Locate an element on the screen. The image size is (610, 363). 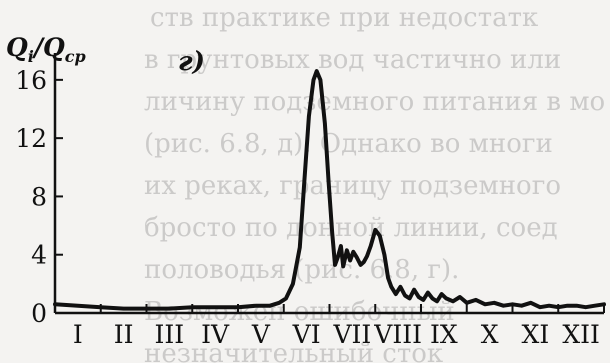
x-tick-label: VII is located at coordinates (351, 334).